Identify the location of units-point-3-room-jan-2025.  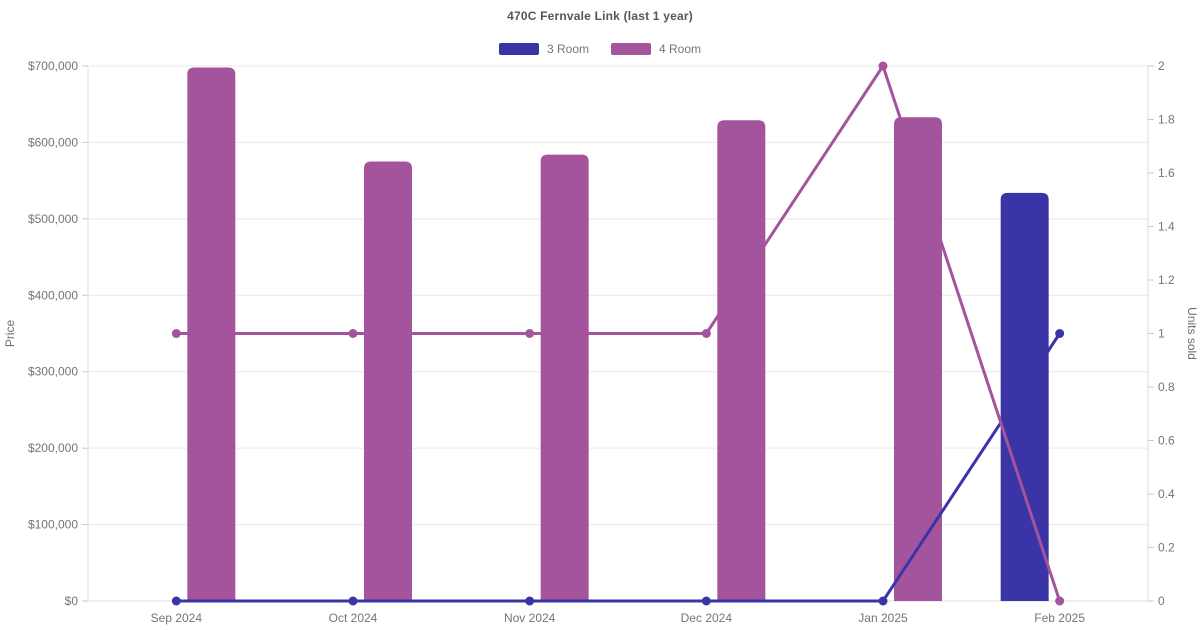
(883, 601).